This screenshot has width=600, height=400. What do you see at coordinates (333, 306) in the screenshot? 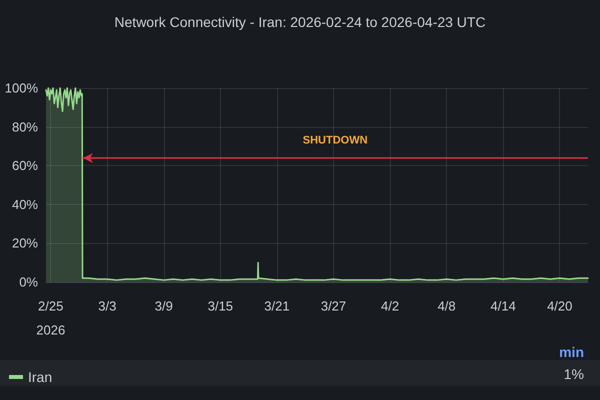
I see `x-tick-label: 3/27` at bounding box center [333, 306].